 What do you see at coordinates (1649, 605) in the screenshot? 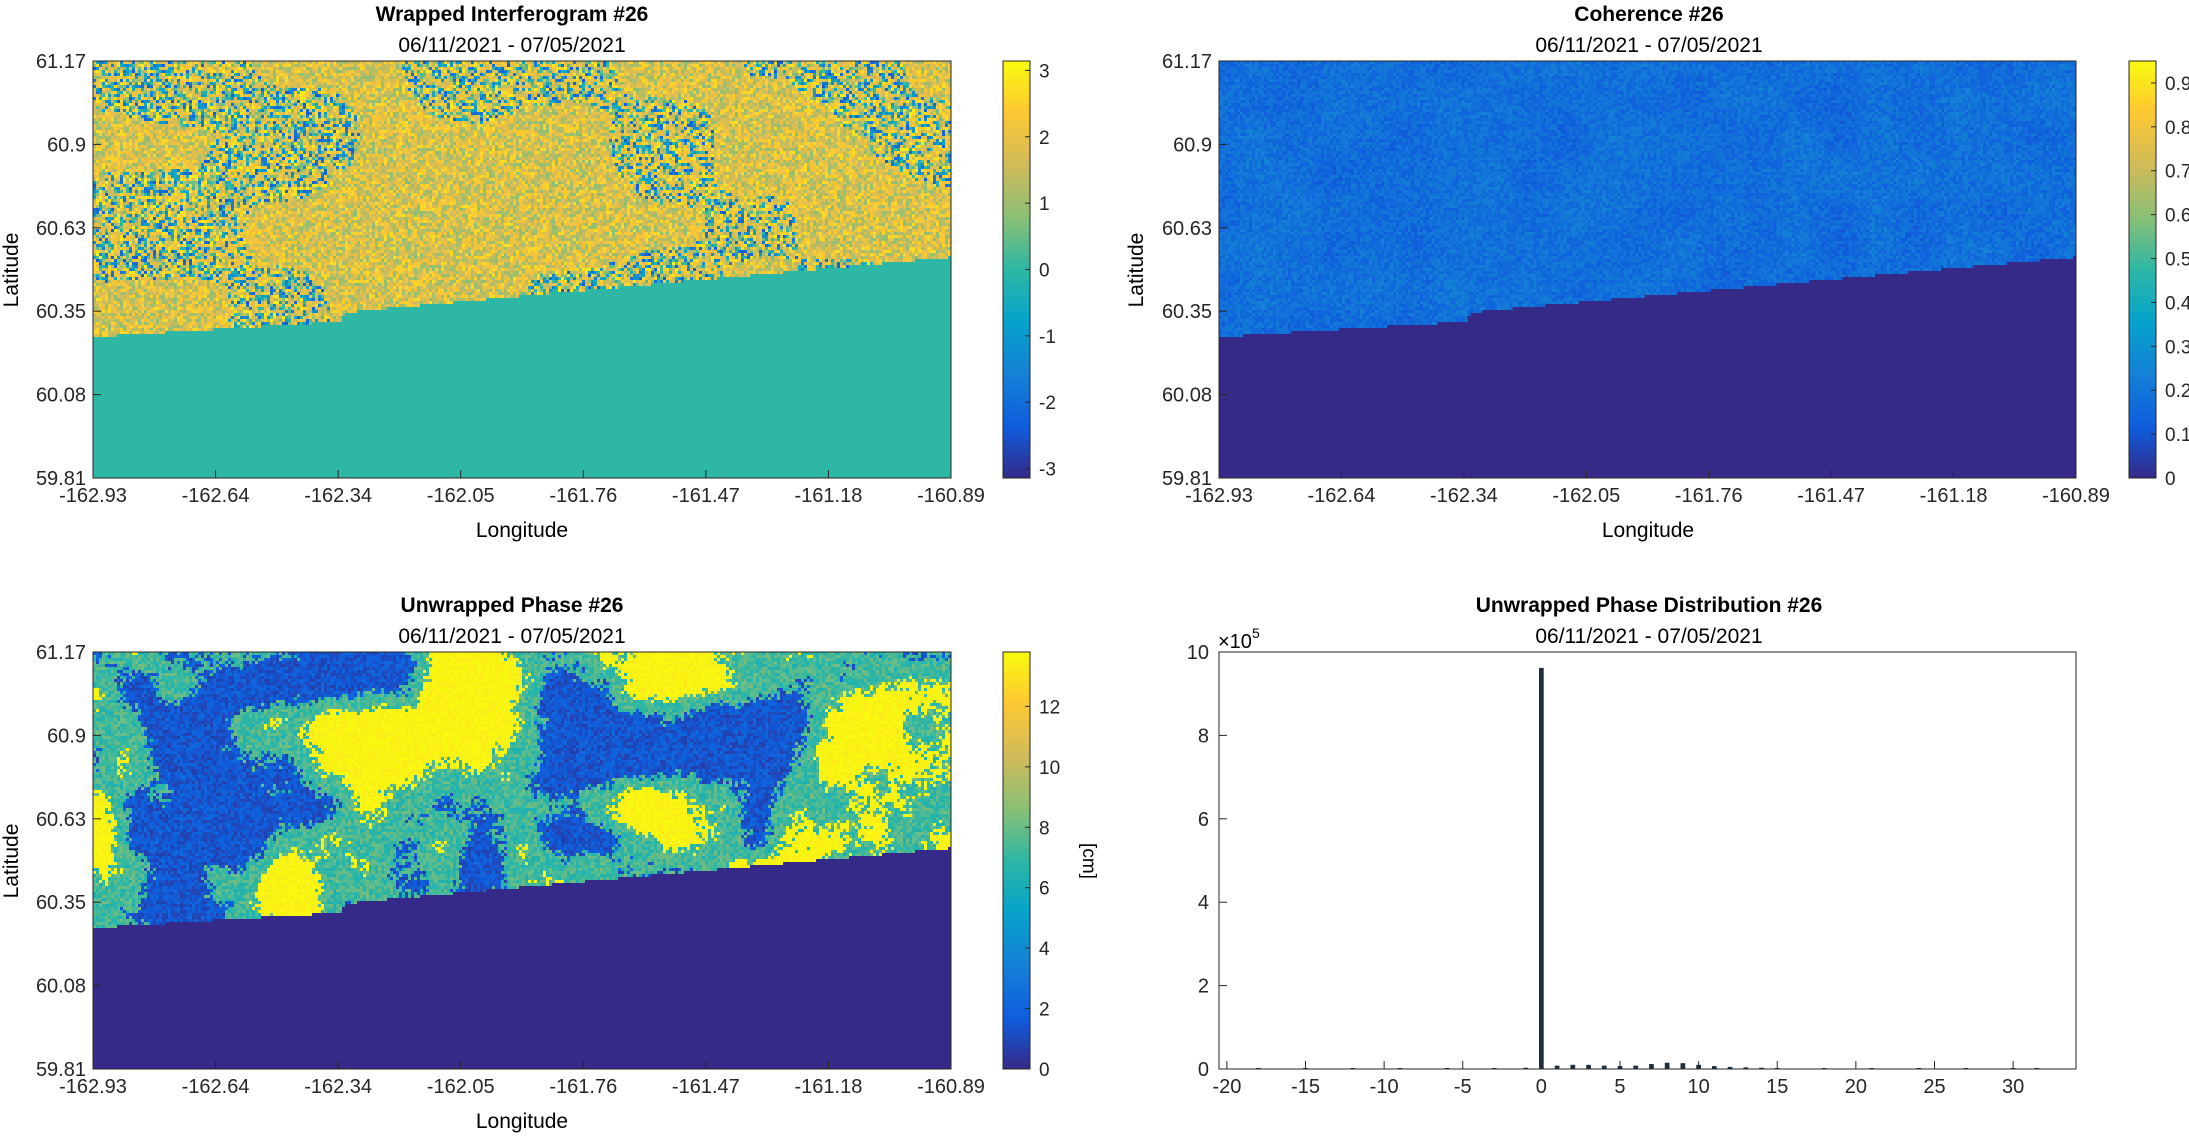
I see `chart-title: Unwrapped Phase Distribution #26` at bounding box center [1649, 605].